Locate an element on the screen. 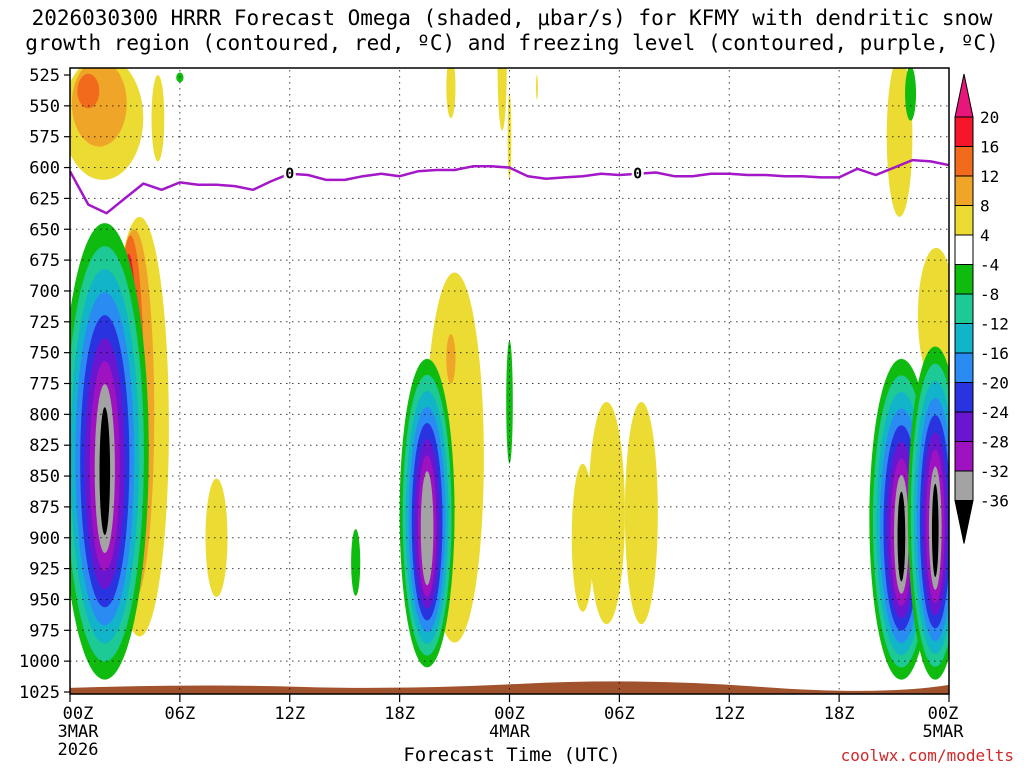 The image size is (1024, 768). x-year-label: 2026 is located at coordinates (78, 750).